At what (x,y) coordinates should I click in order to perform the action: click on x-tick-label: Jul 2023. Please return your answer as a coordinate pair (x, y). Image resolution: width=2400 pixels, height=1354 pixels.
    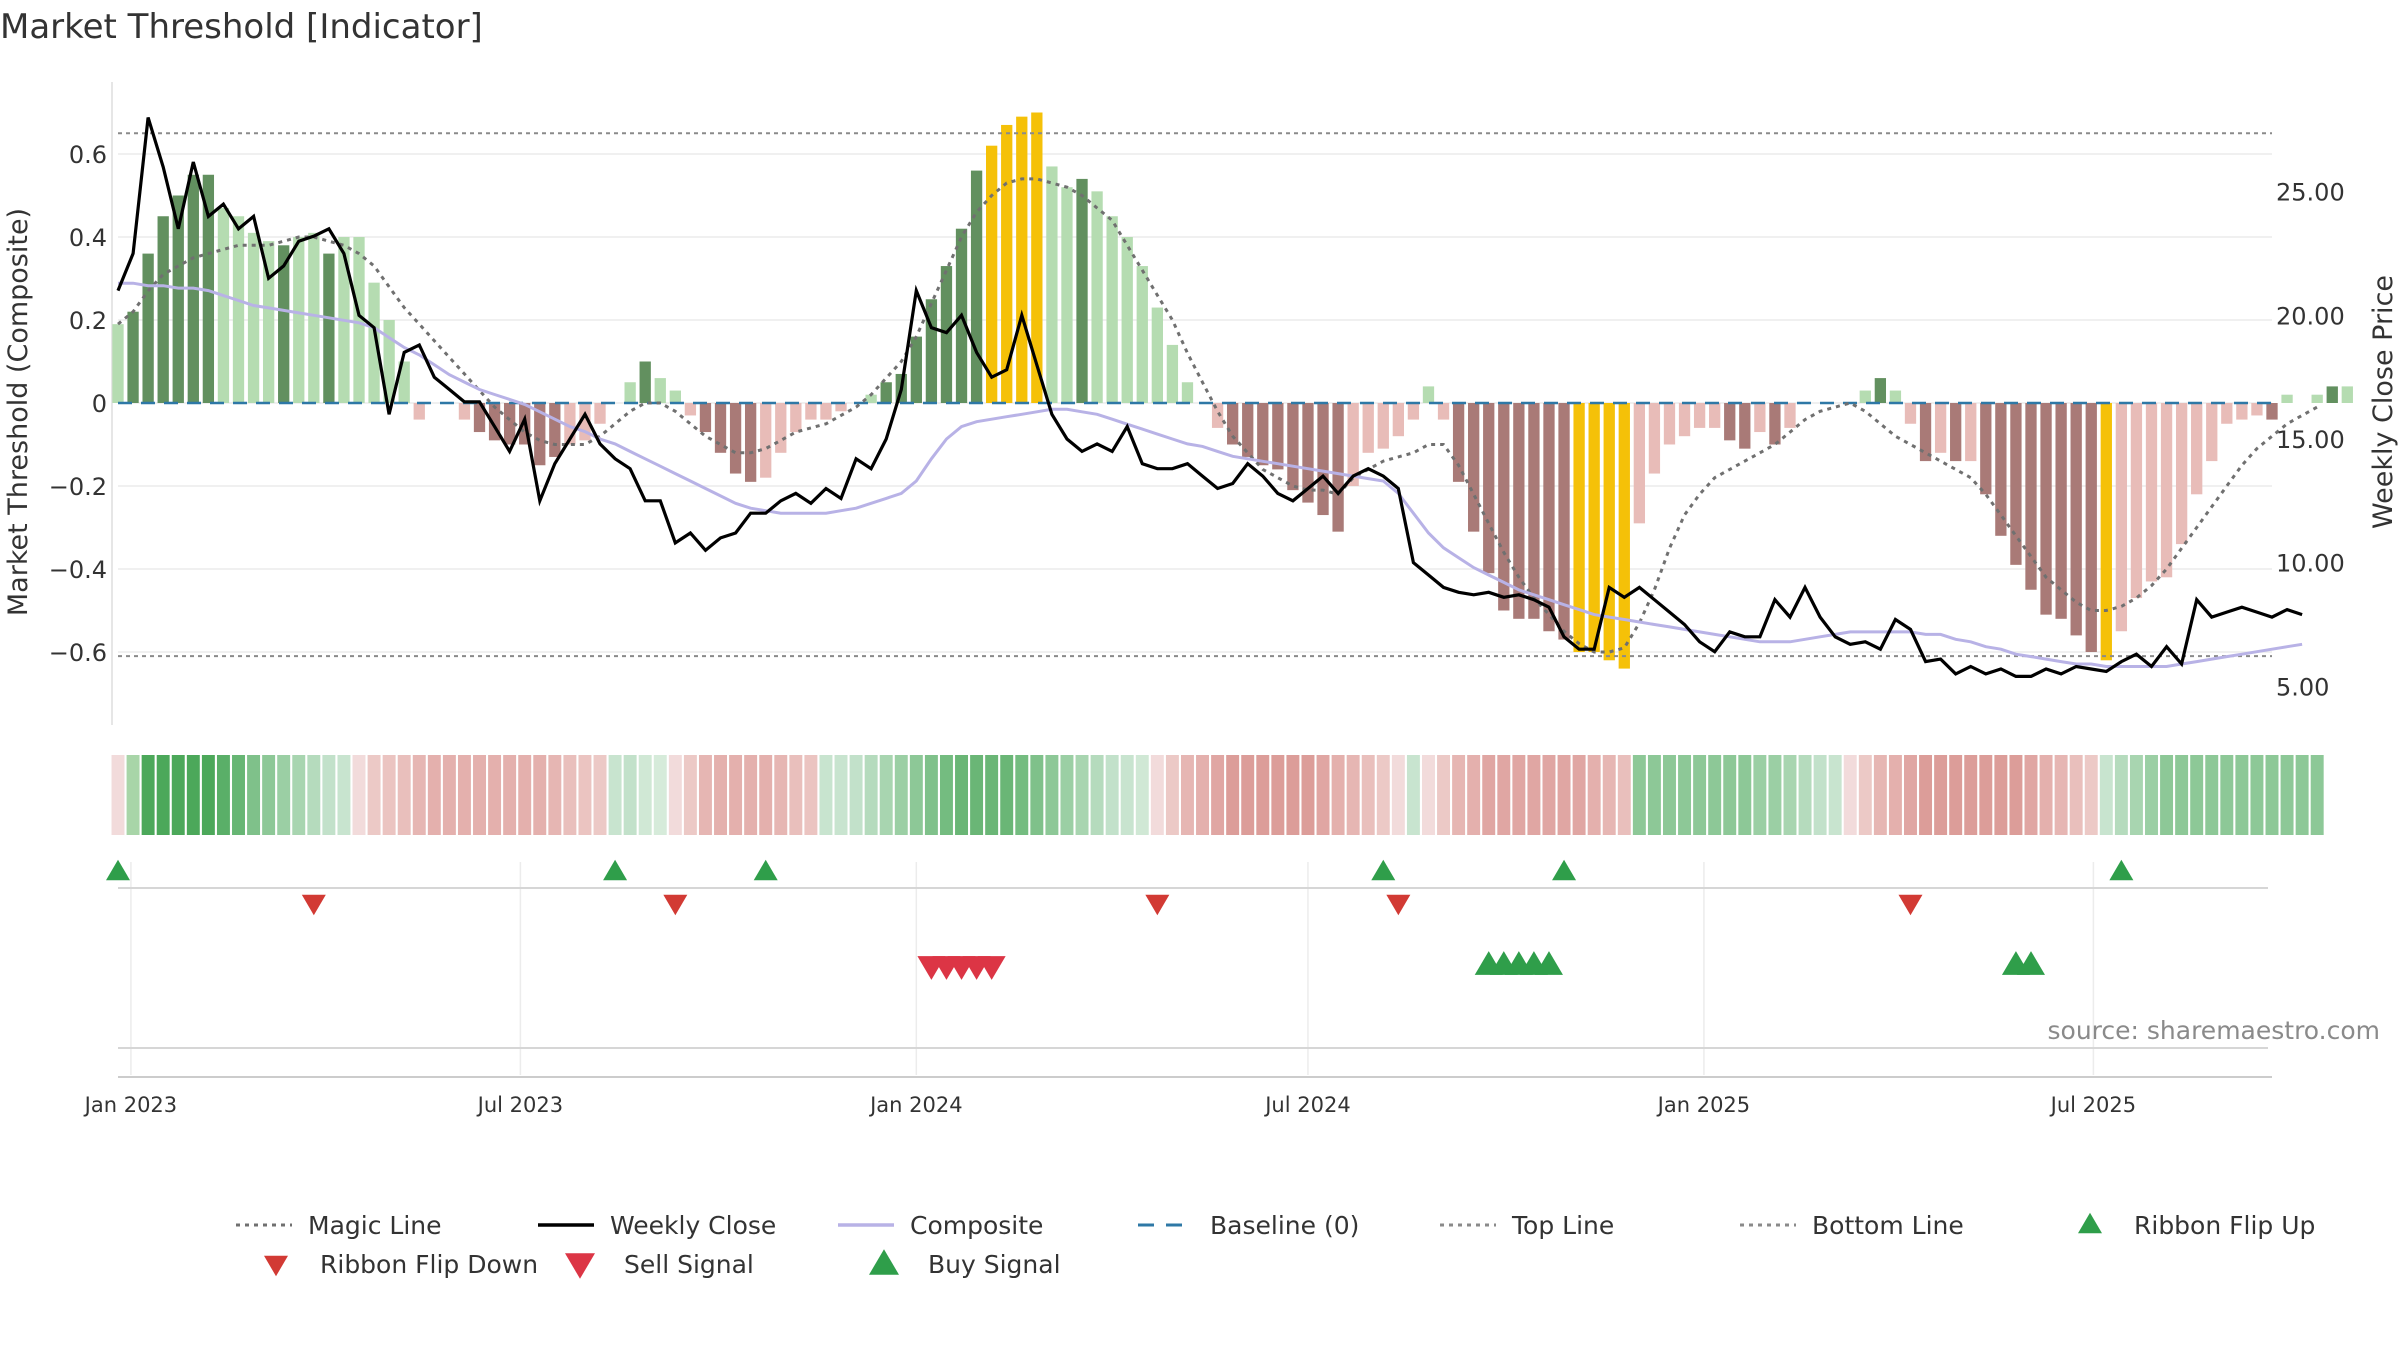
    Looking at the image, I should click on (519, 1105).